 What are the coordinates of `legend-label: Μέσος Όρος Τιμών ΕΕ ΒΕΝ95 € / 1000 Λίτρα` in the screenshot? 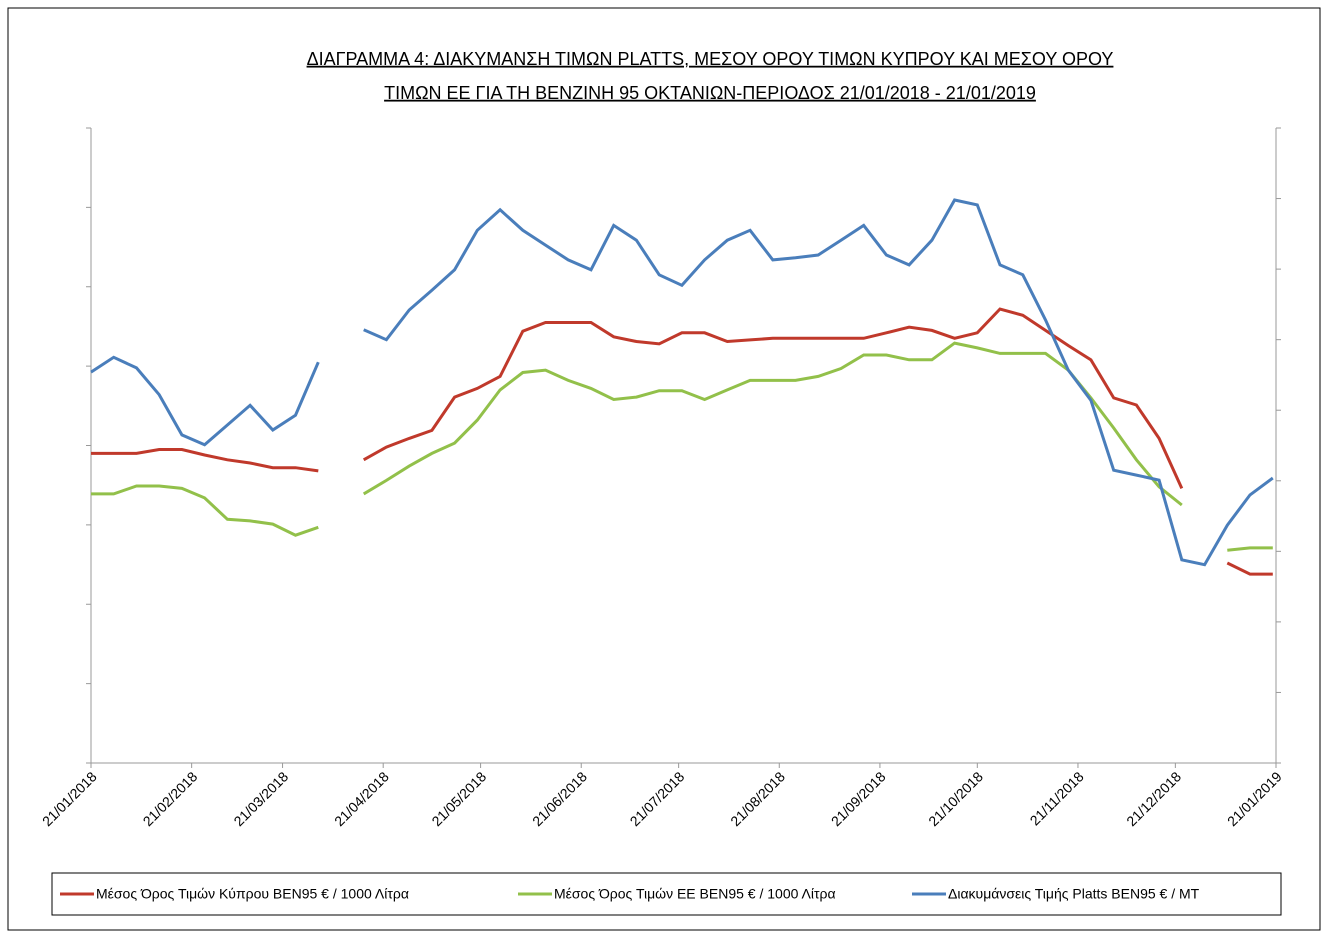 It's located at (695, 894).